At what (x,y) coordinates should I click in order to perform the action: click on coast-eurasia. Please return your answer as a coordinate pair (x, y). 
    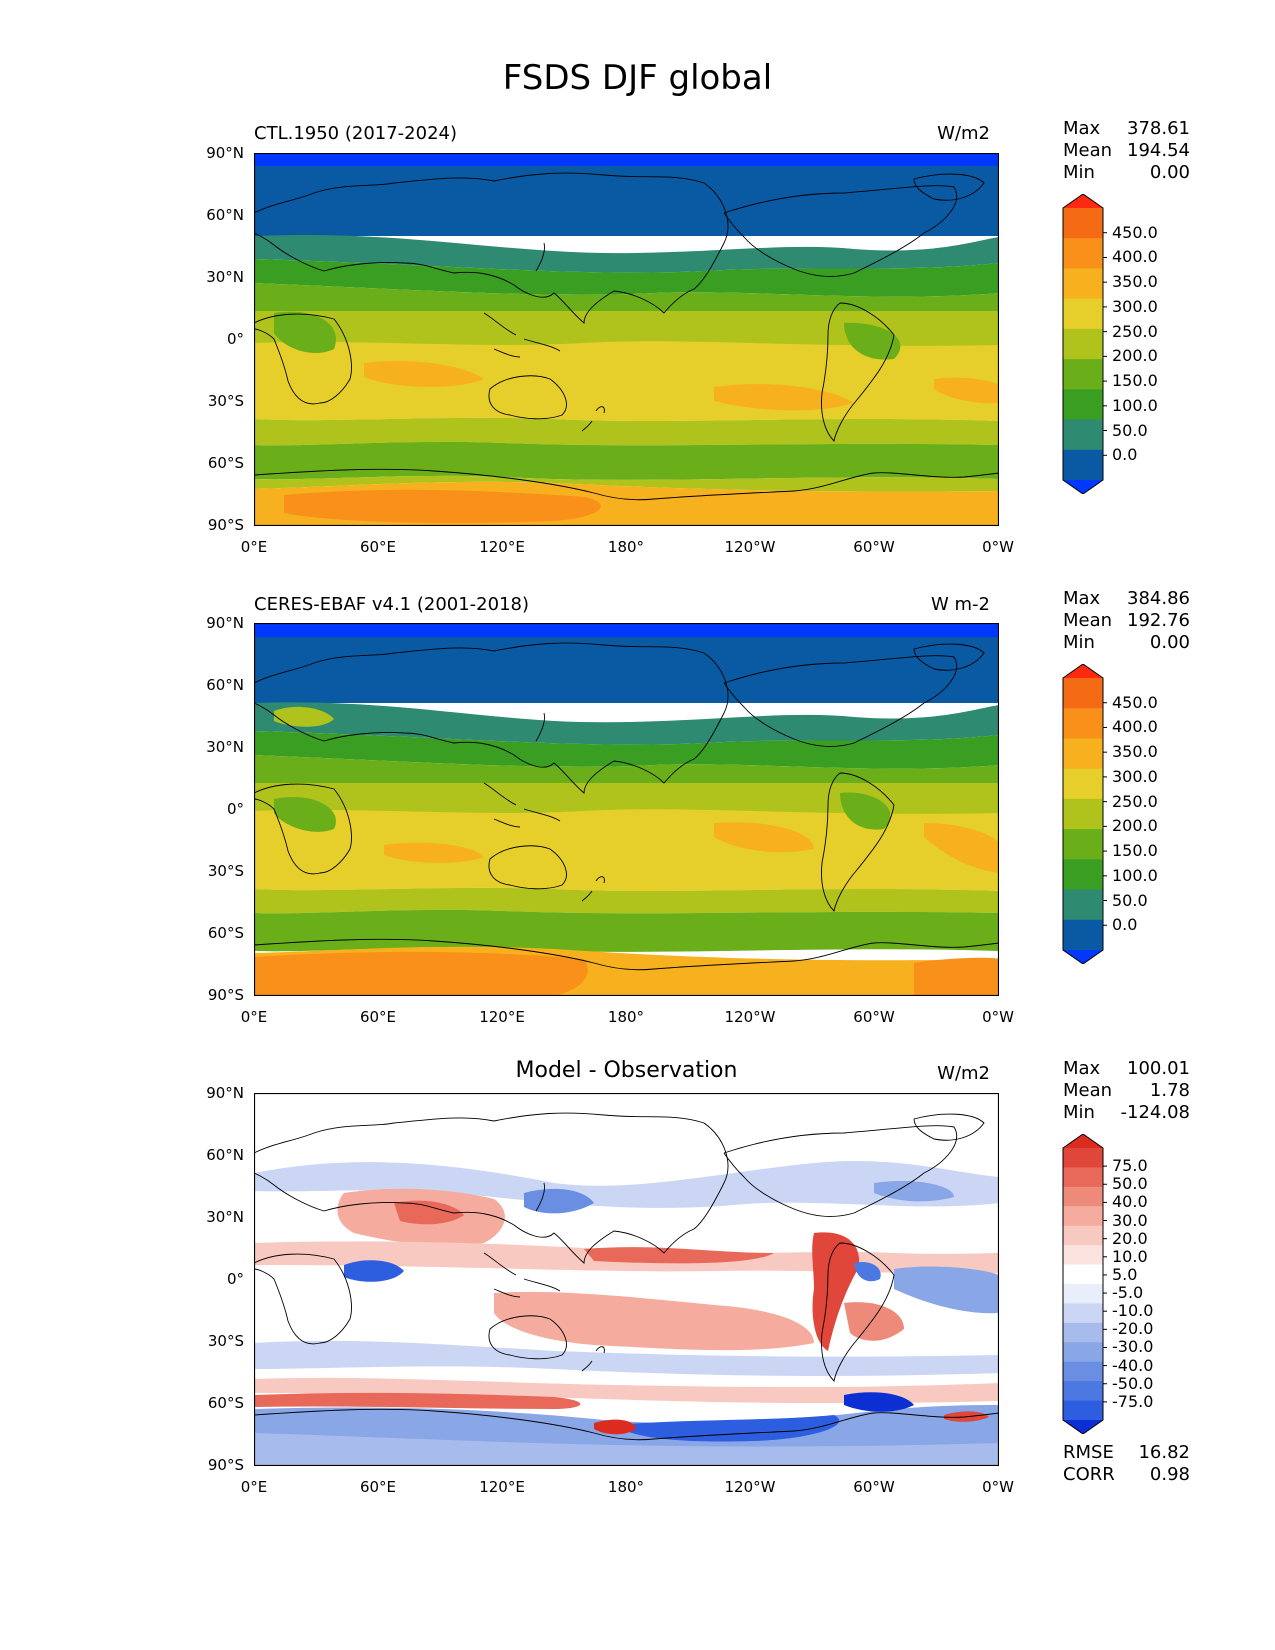
    Looking at the image, I should click on (491, 248).